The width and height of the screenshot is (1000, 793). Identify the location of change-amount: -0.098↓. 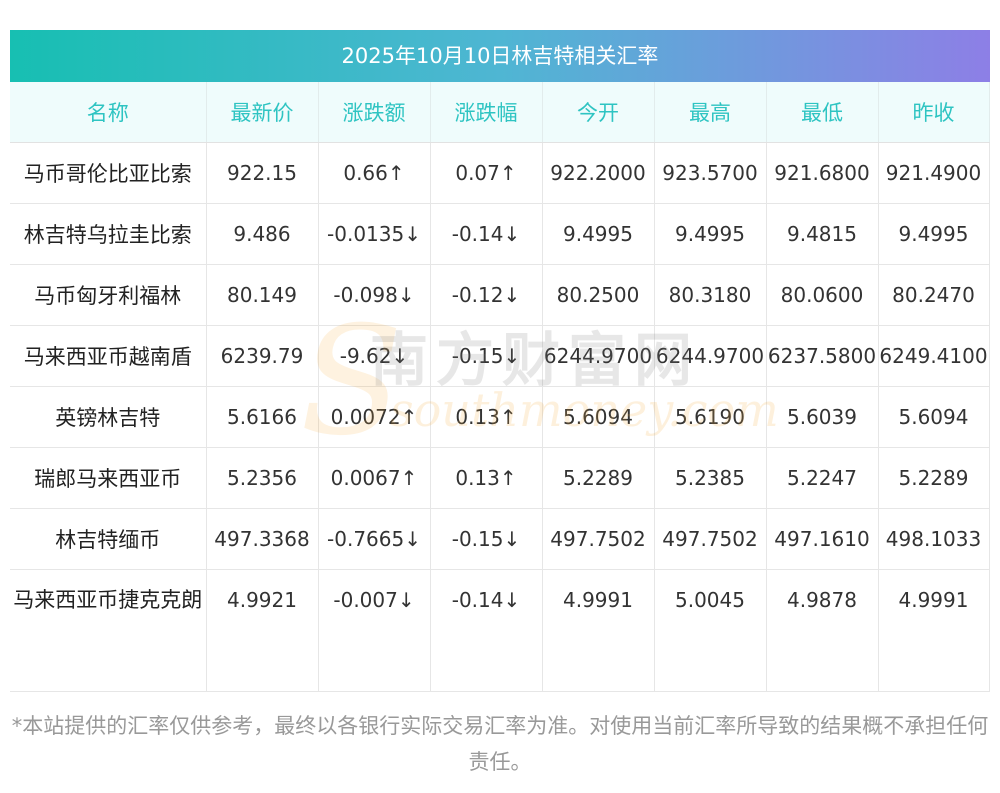
(374, 295).